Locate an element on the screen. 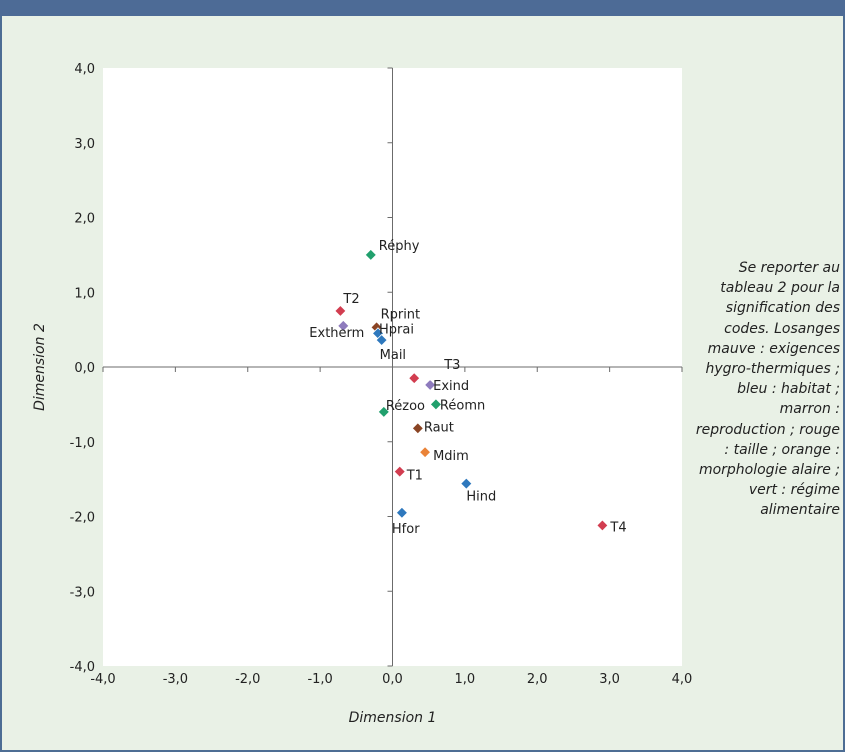  point-label-rephy: Réphy is located at coordinates (399, 246).